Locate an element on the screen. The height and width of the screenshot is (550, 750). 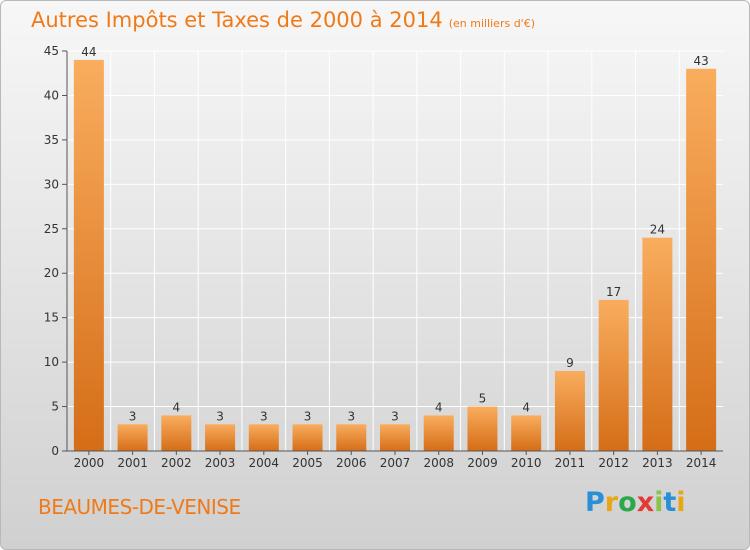
logo-letter: t is located at coordinates (670, 502).